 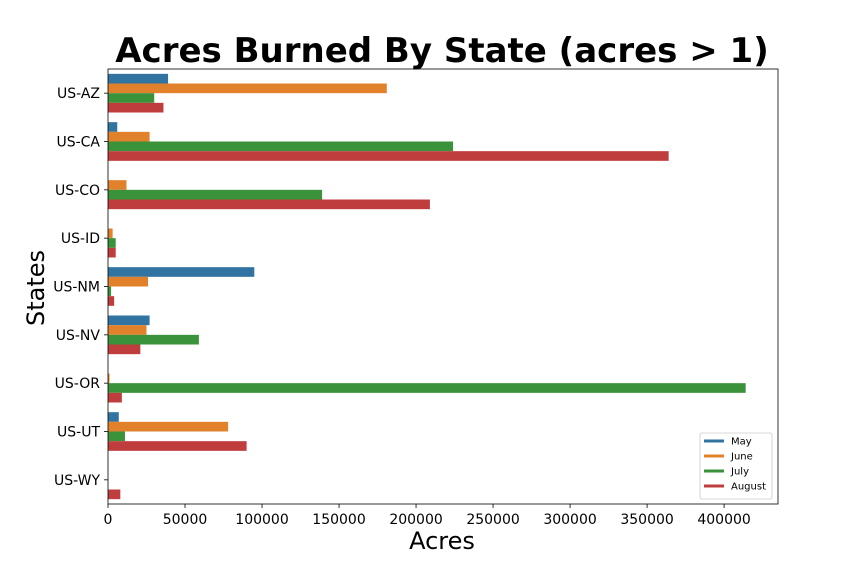 What do you see at coordinates (80, 239) in the screenshot?
I see `y-tick-label: US-ID` at bounding box center [80, 239].